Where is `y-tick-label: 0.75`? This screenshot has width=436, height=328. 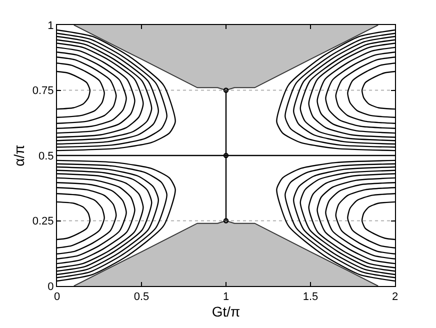 y-tick-label: 0.75 is located at coordinates (43, 91).